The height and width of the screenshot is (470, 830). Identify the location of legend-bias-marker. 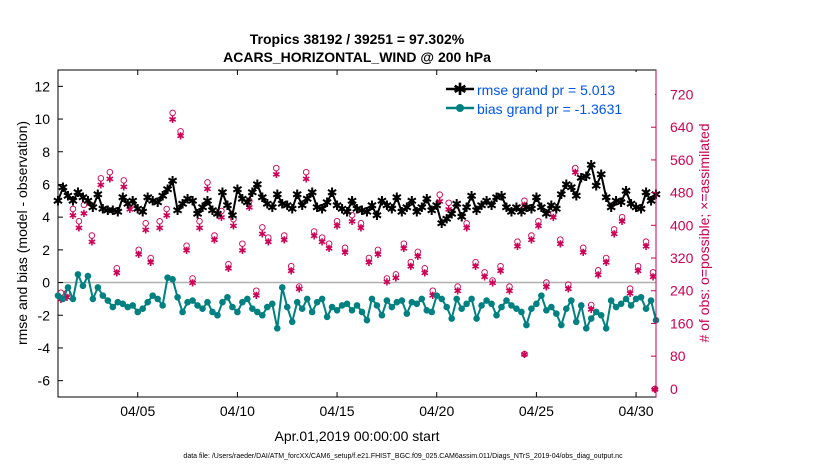
(460, 108).